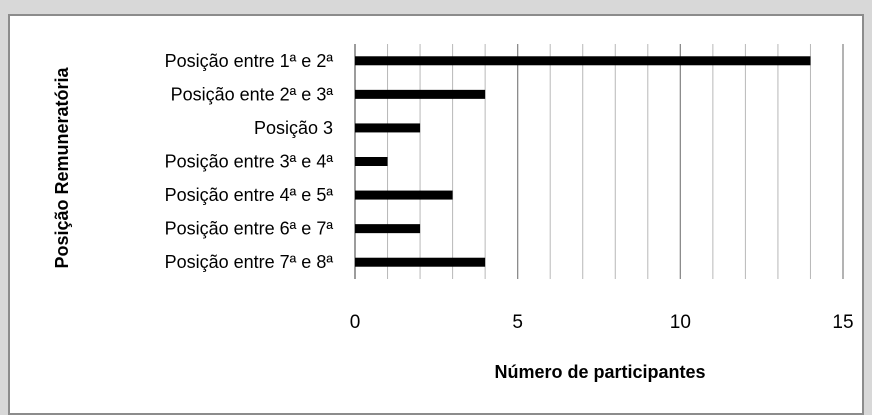 The height and width of the screenshot is (415, 872). What do you see at coordinates (602, 322) in the screenshot?
I see `x-tick-labels: 0 5 10 15` at bounding box center [602, 322].